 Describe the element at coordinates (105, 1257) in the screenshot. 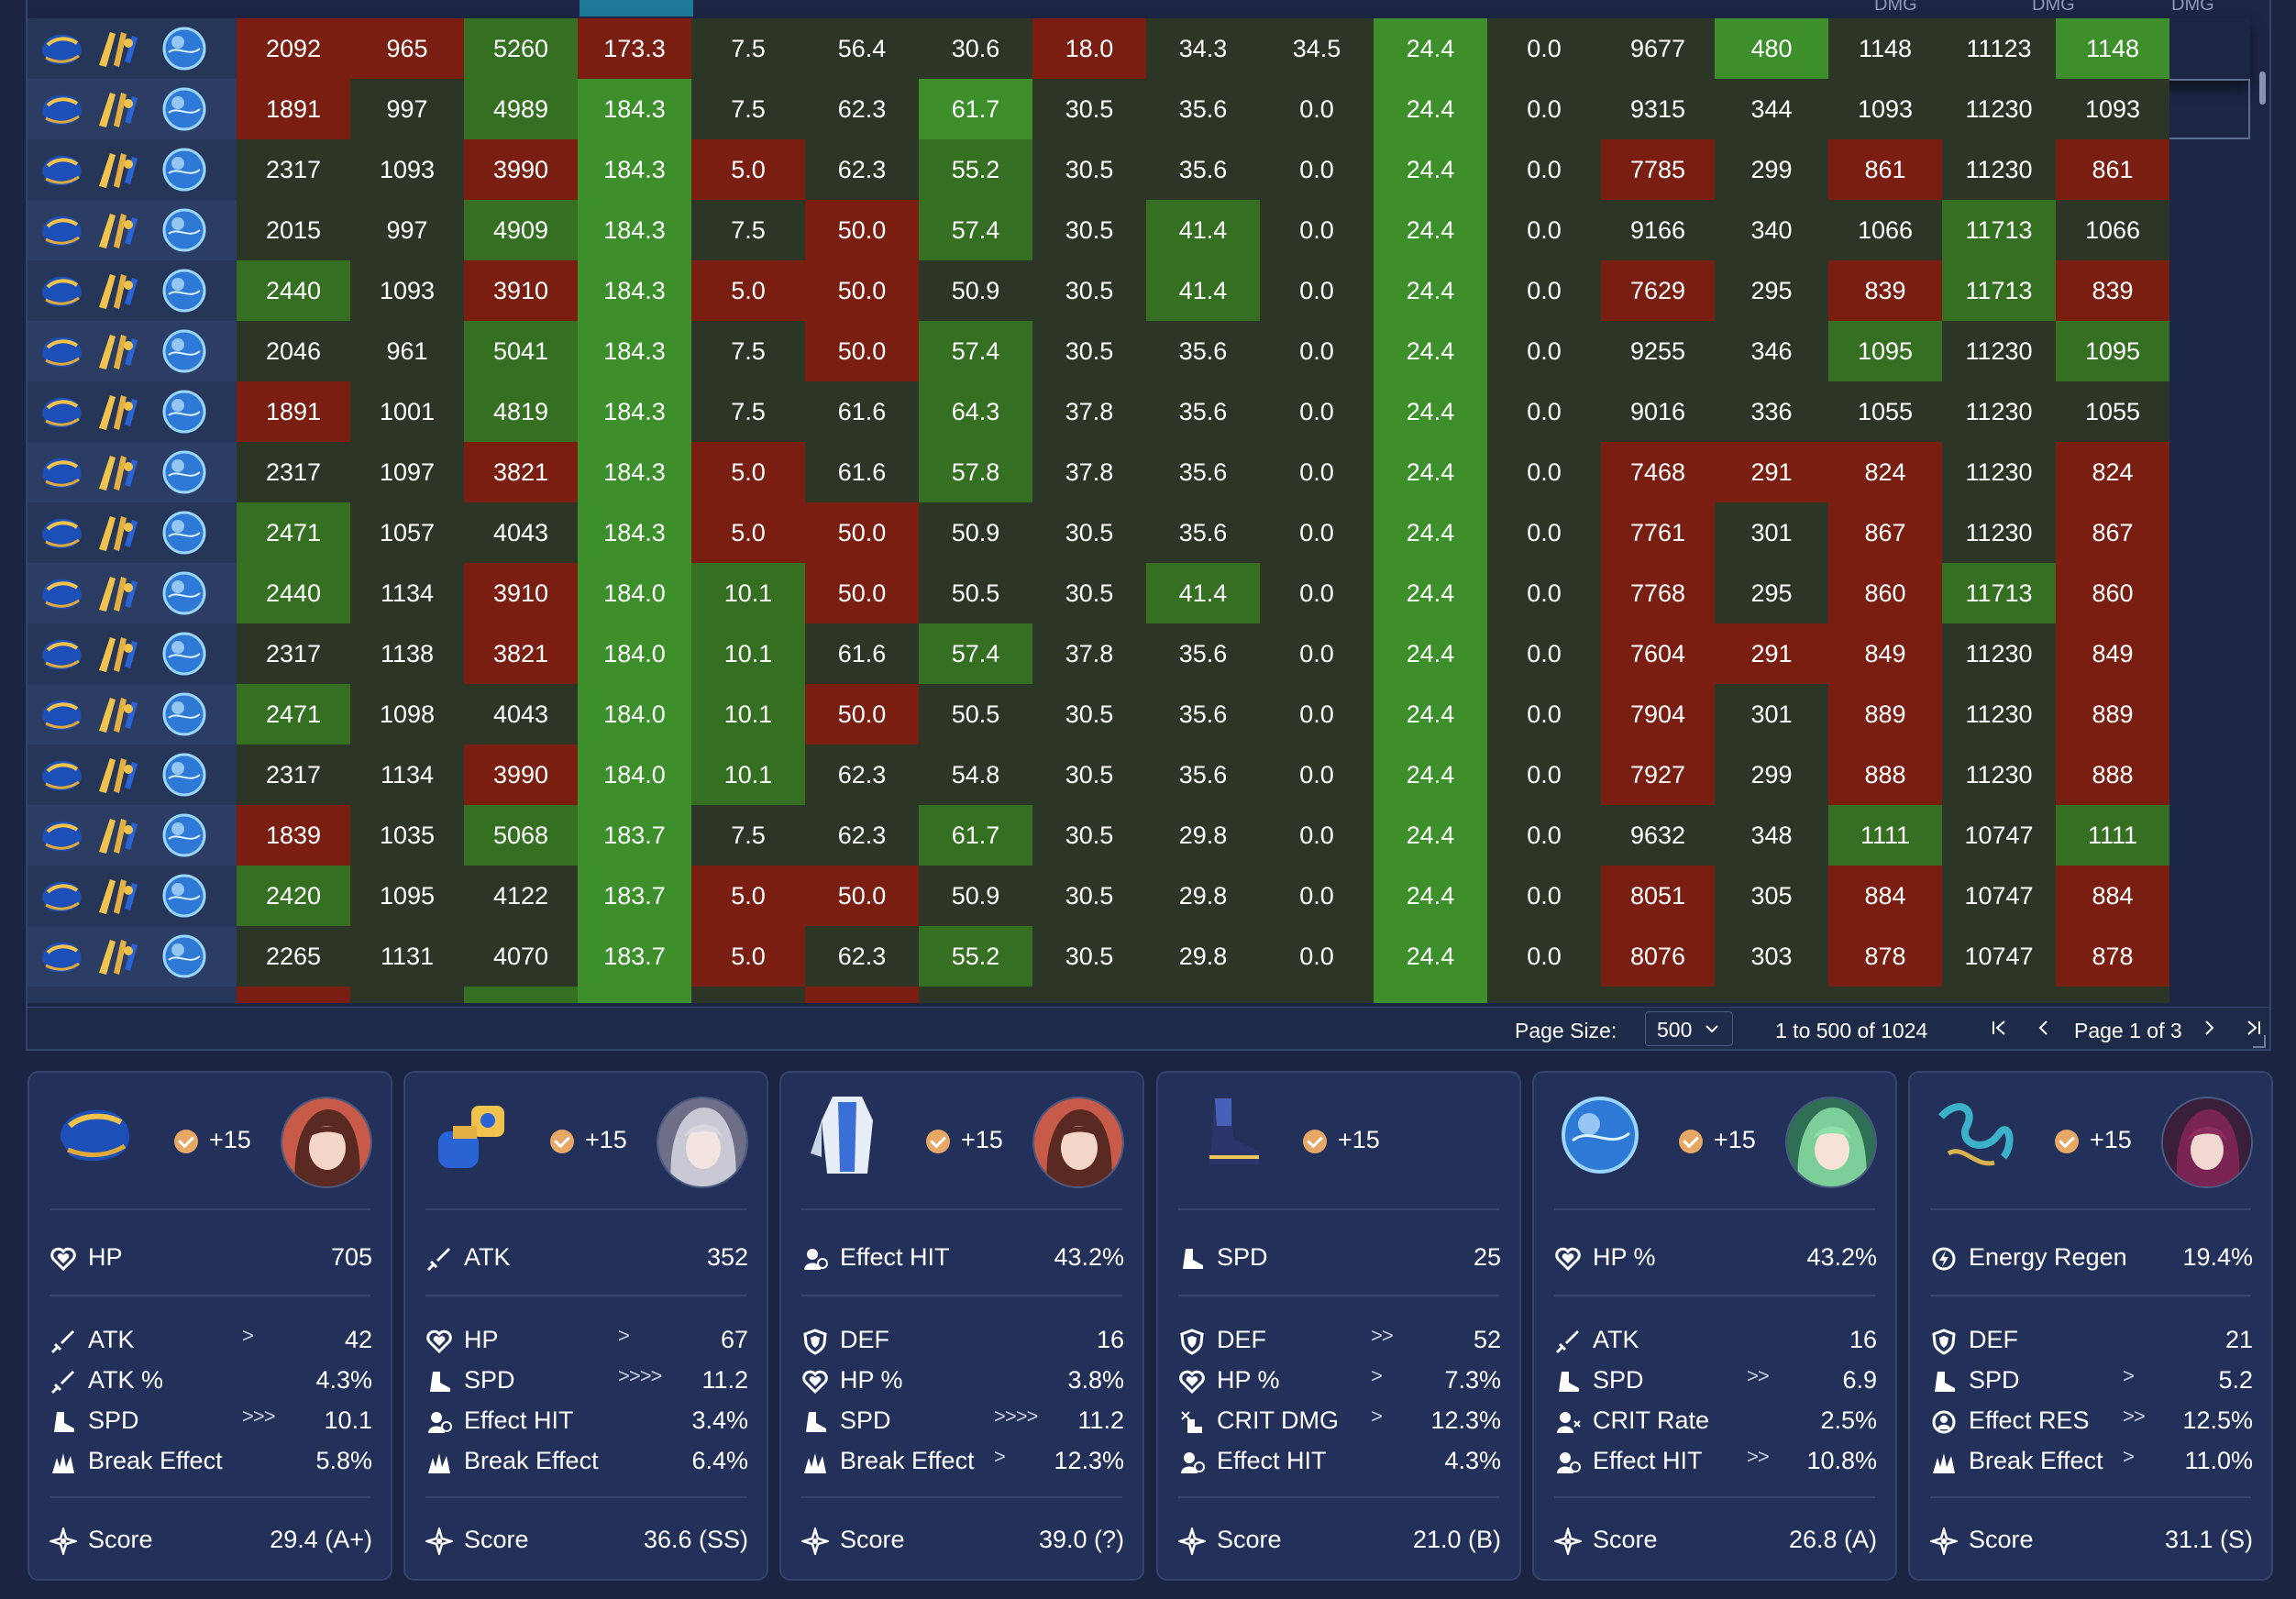

I see `main-stat-name: HP` at that location.